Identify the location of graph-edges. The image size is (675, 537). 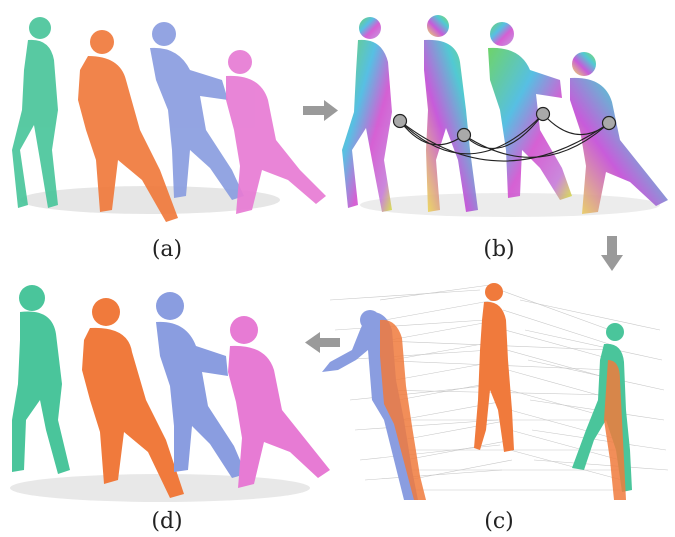
(504, 137).